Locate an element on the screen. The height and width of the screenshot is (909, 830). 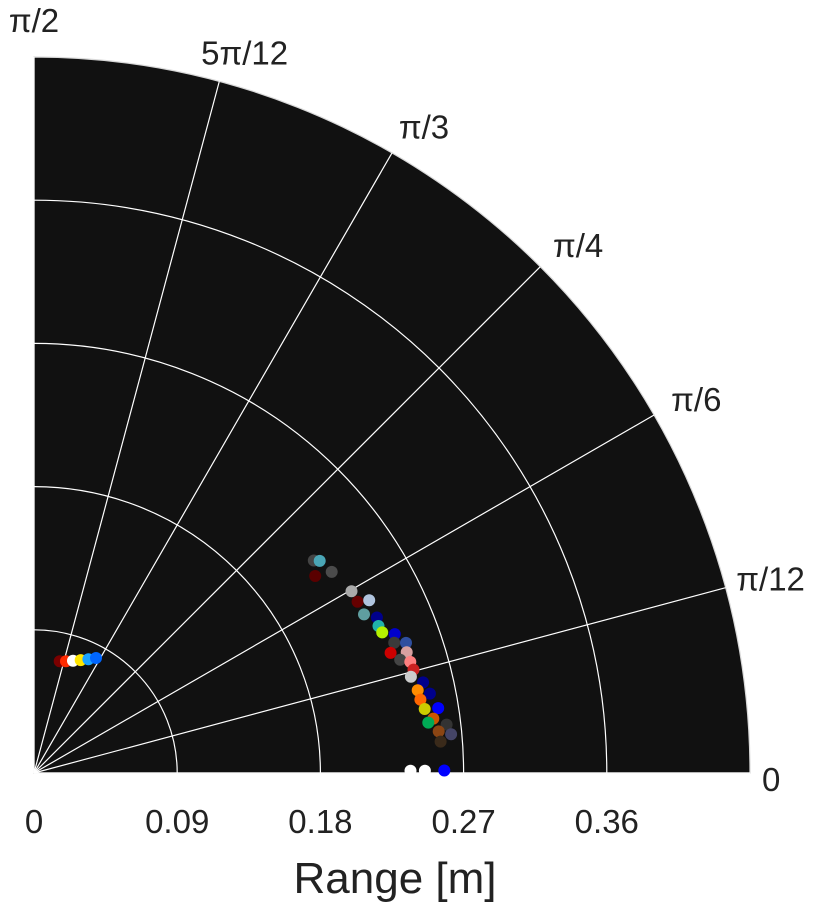
range-tick-labels: 0 0.09 0.18 0.27 0.36 is located at coordinates (332, 821).